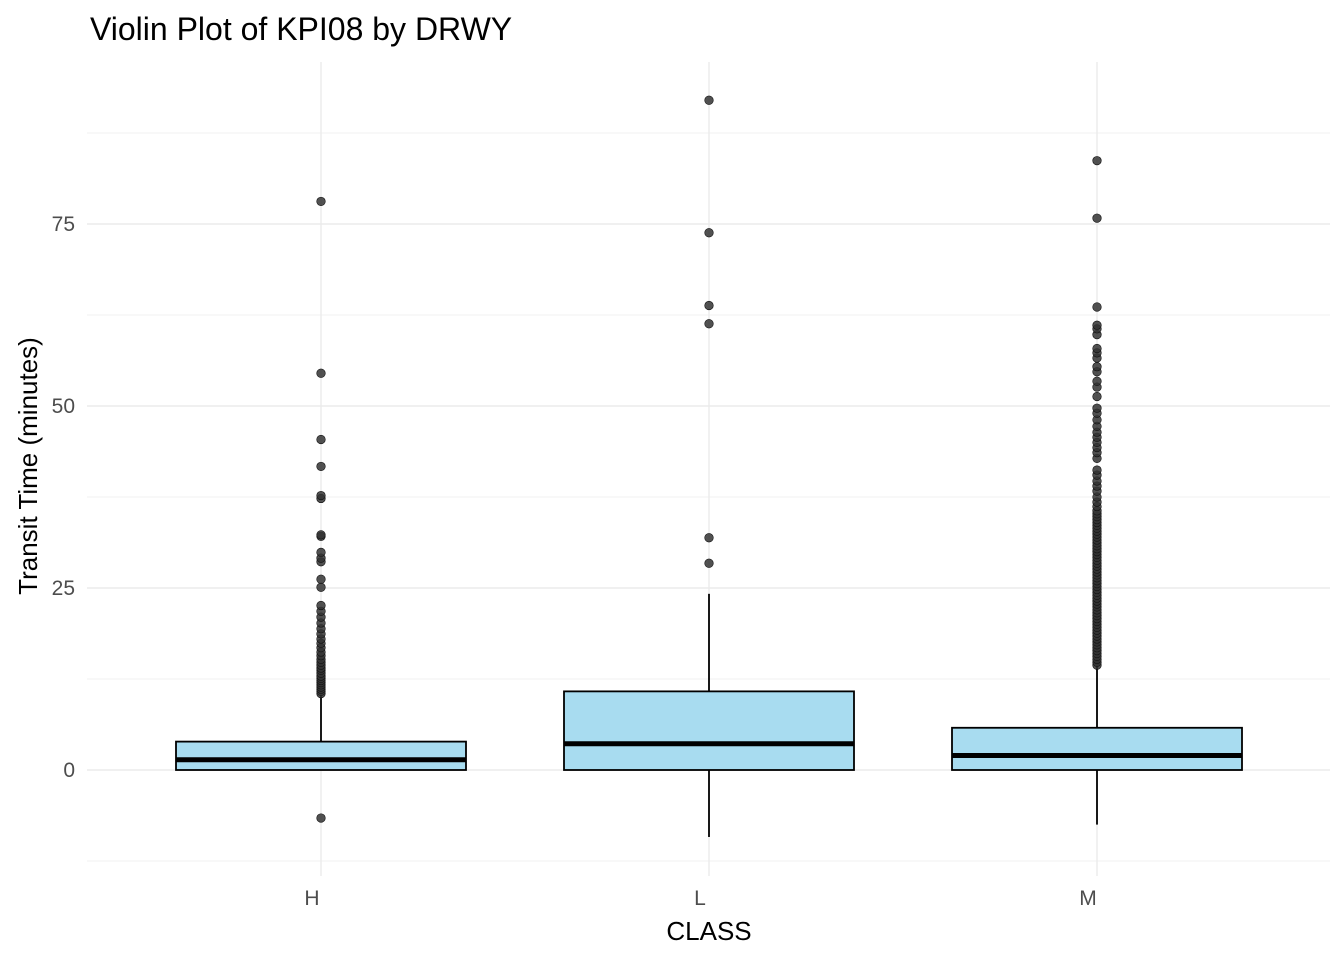  I want to click on y-tick-label: 50, so click(63, 406).